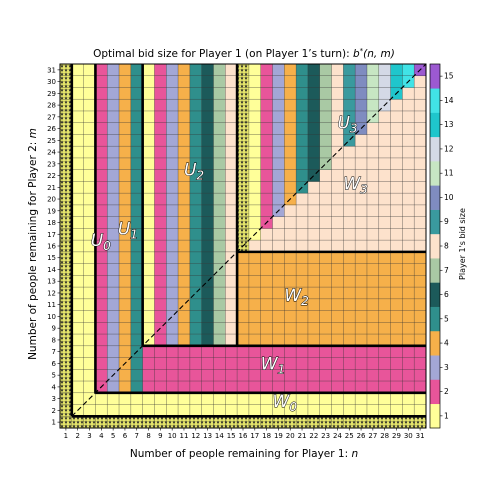  I want to click on x-tick-label: 4, so click(101, 436).